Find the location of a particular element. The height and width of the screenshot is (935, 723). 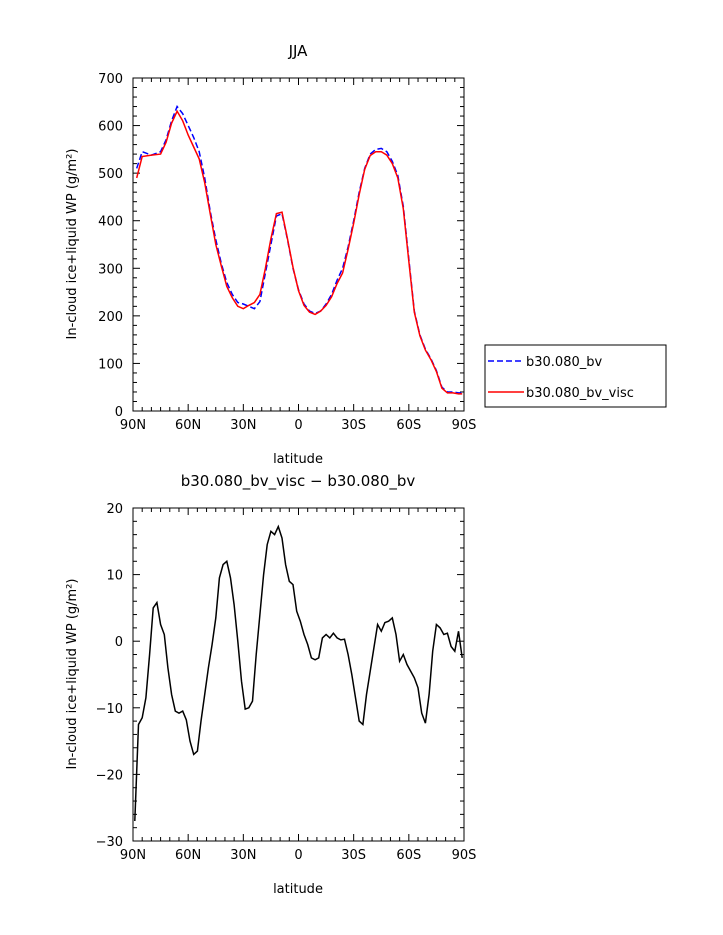

y-tick-label: 200 is located at coordinates (110, 317).